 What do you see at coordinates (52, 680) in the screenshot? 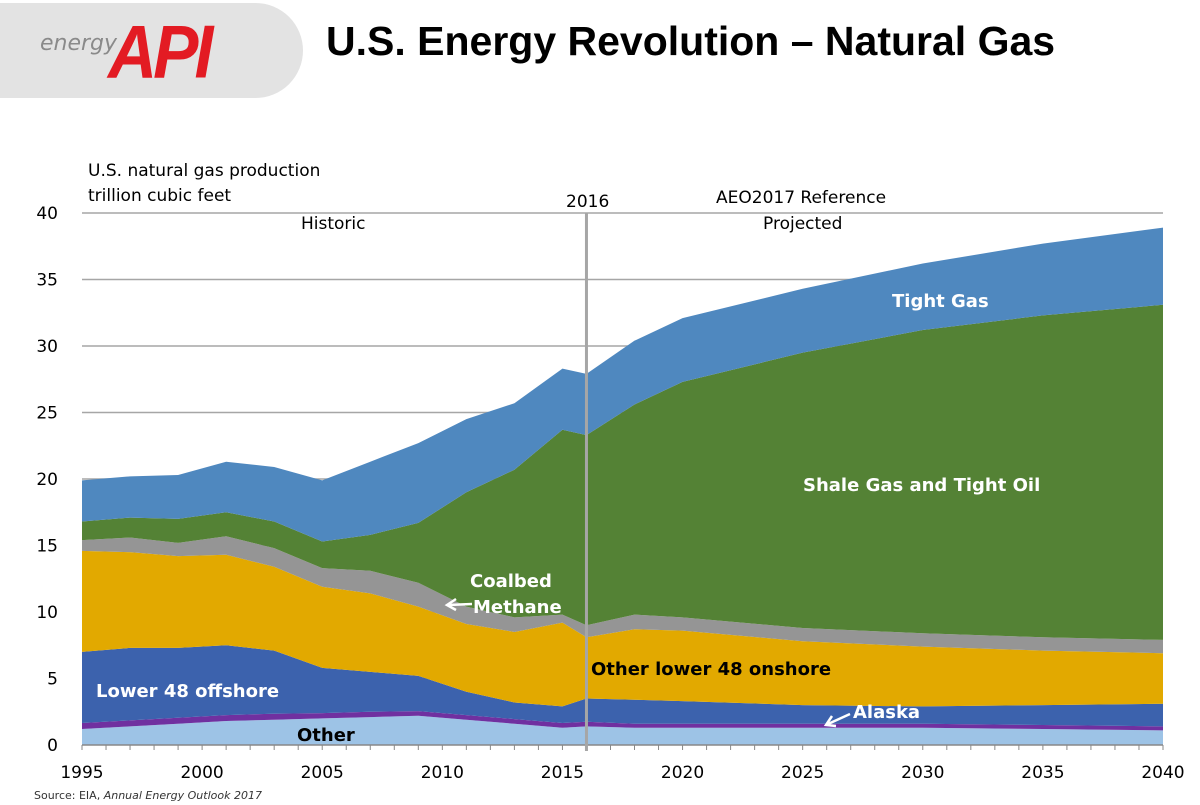
I see `y-tick-label: 5` at bounding box center [52, 680].